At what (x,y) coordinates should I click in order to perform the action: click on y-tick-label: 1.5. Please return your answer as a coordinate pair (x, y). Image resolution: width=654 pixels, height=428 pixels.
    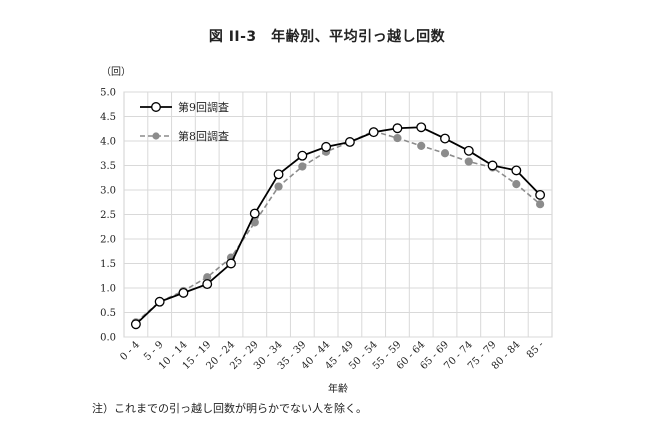
    Looking at the image, I should click on (108, 264).